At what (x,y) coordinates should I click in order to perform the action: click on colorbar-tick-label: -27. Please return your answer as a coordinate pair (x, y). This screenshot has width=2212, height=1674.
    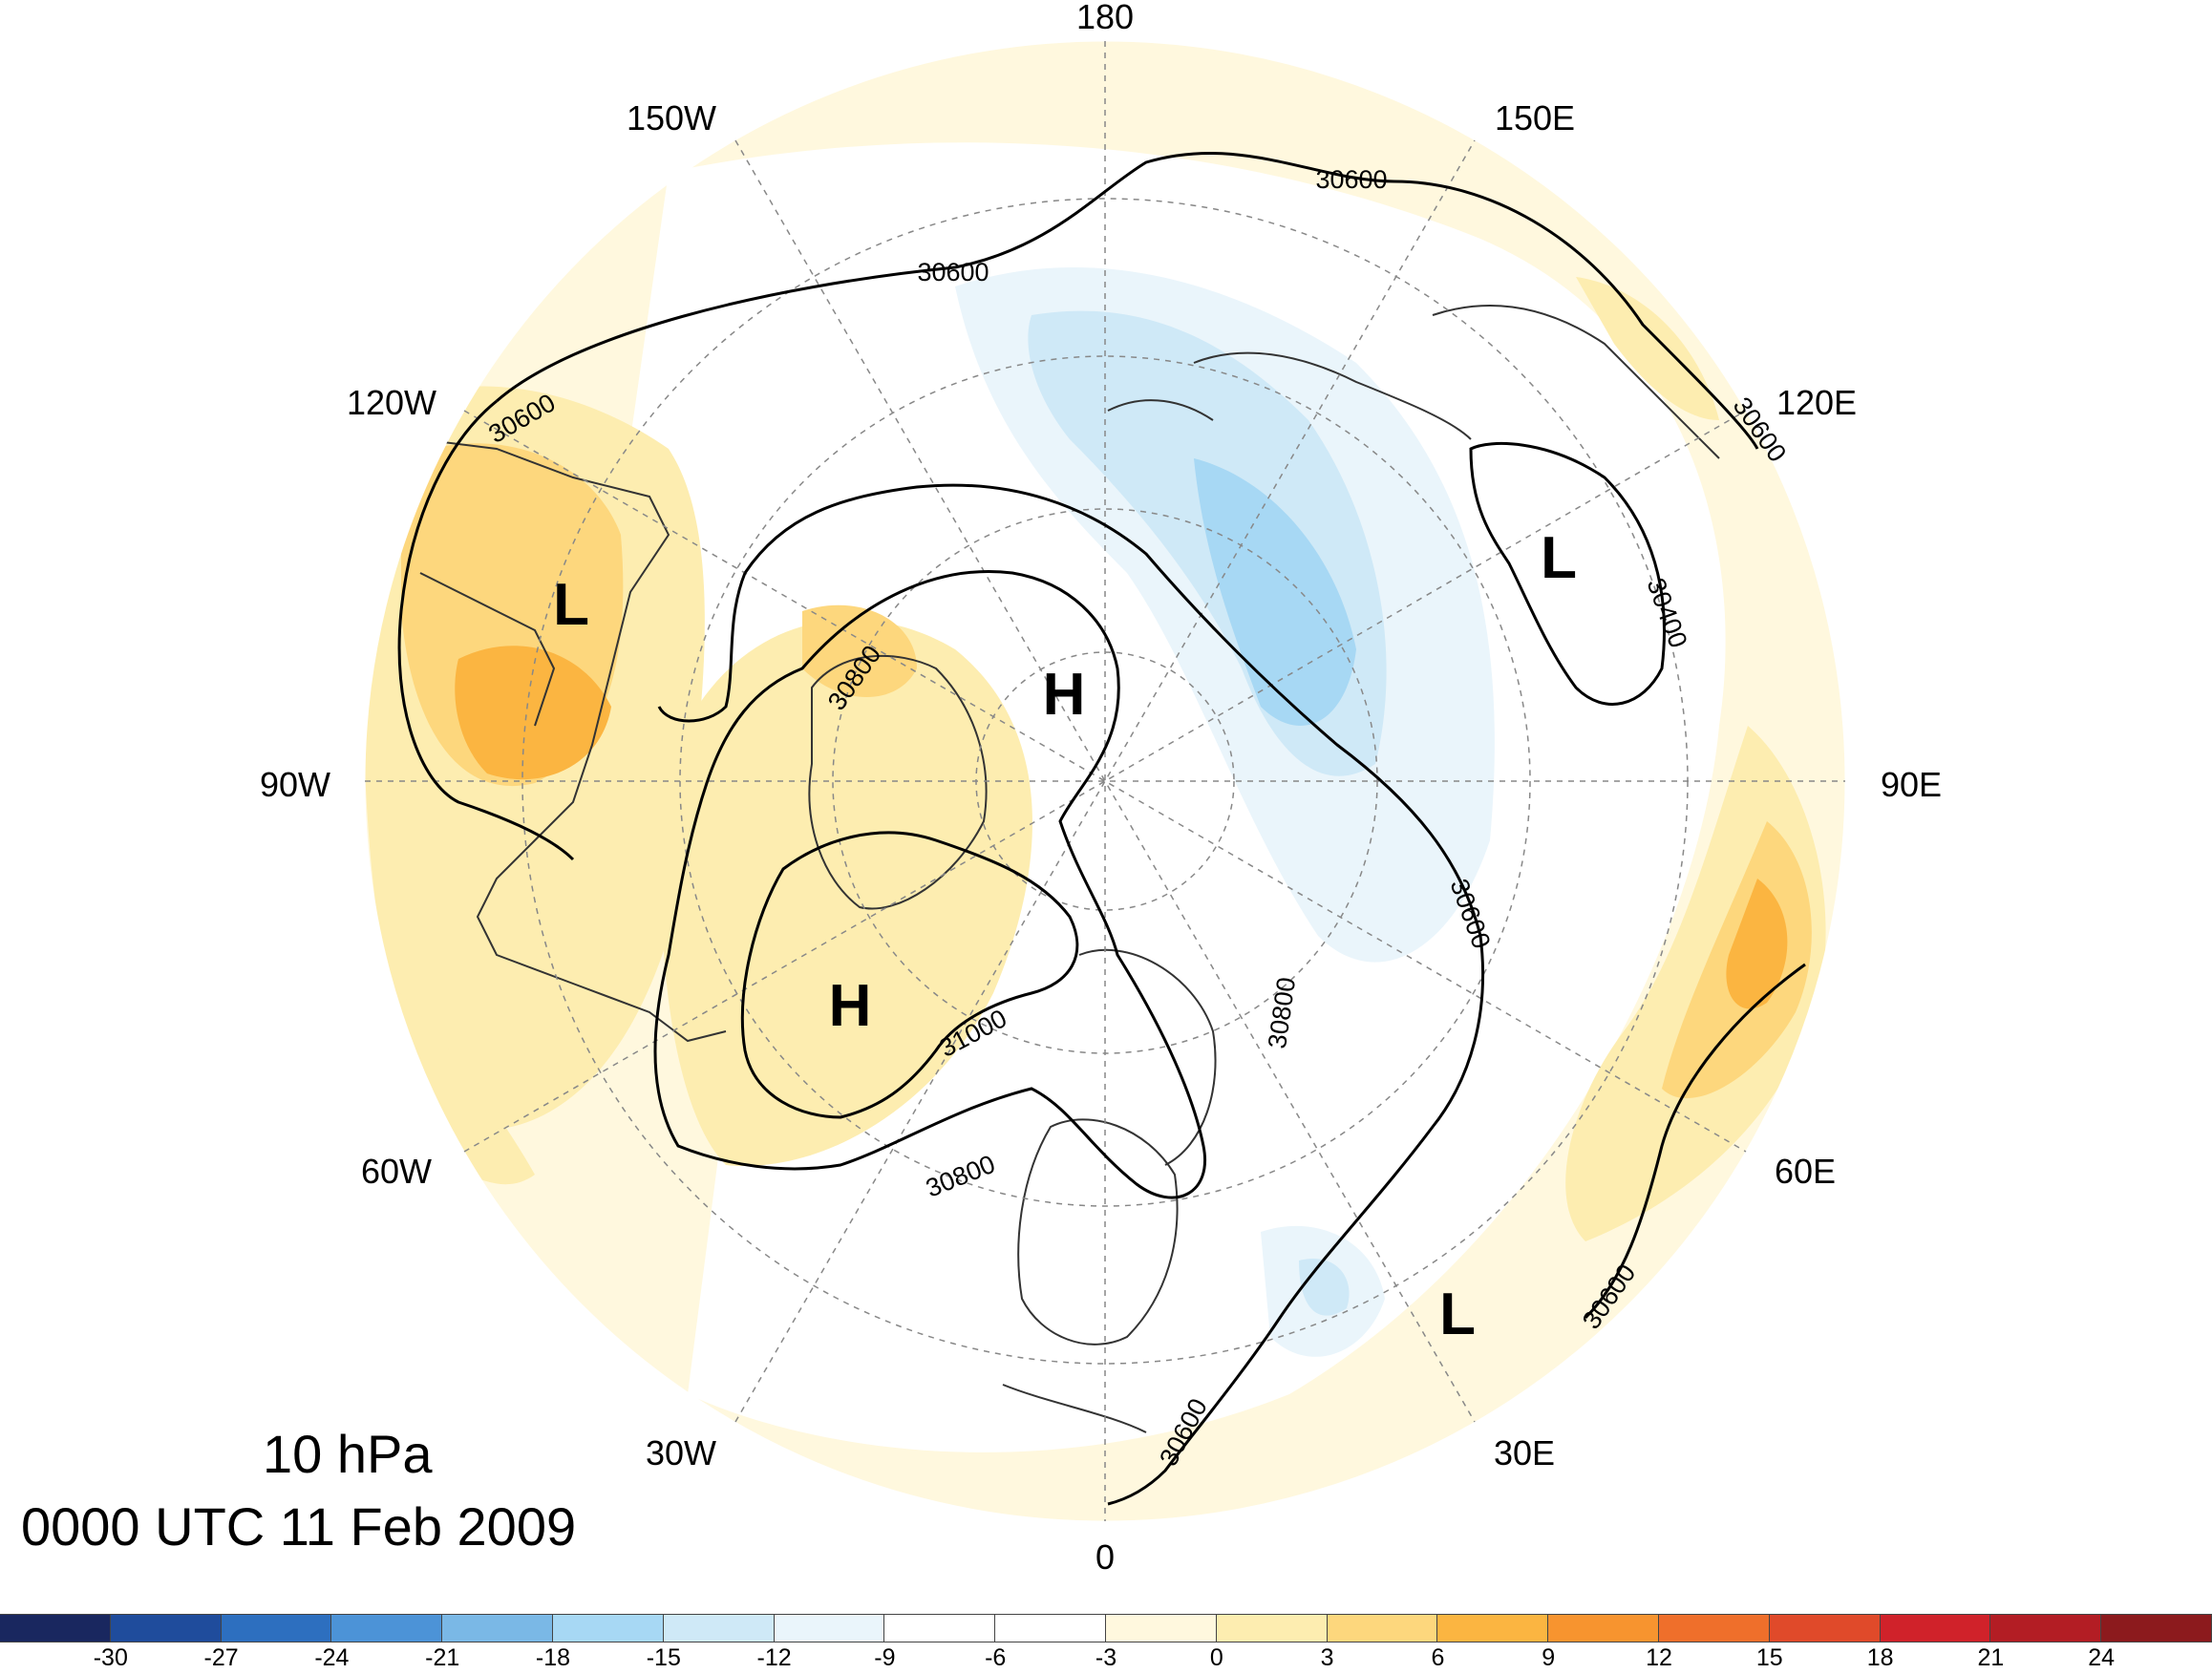
    Looking at the image, I should click on (221, 1657).